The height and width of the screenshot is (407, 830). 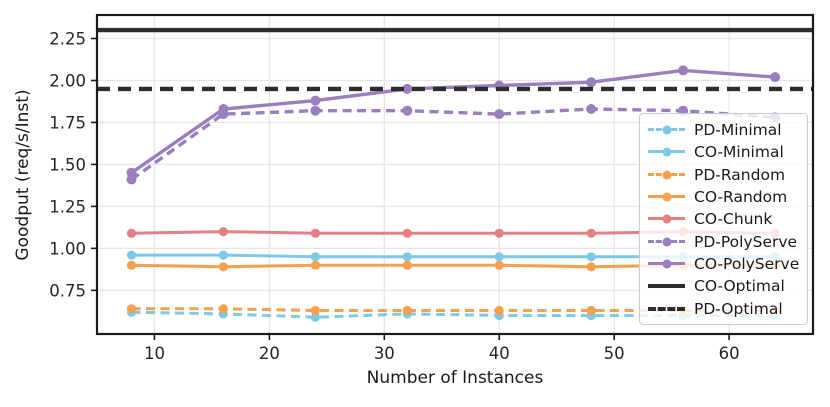 What do you see at coordinates (741, 197) in the screenshot?
I see `legend-label: CO-Random` at bounding box center [741, 197].